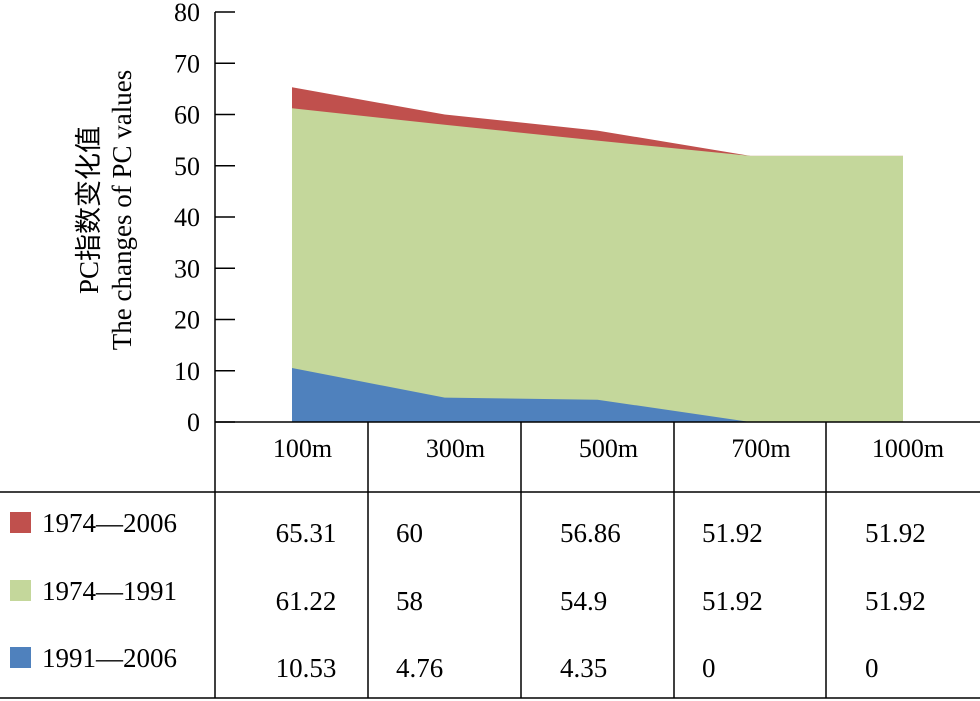 This screenshot has width=980, height=701. Describe the element at coordinates (608, 448) in the screenshot. I see `category-label: 500m` at that location.